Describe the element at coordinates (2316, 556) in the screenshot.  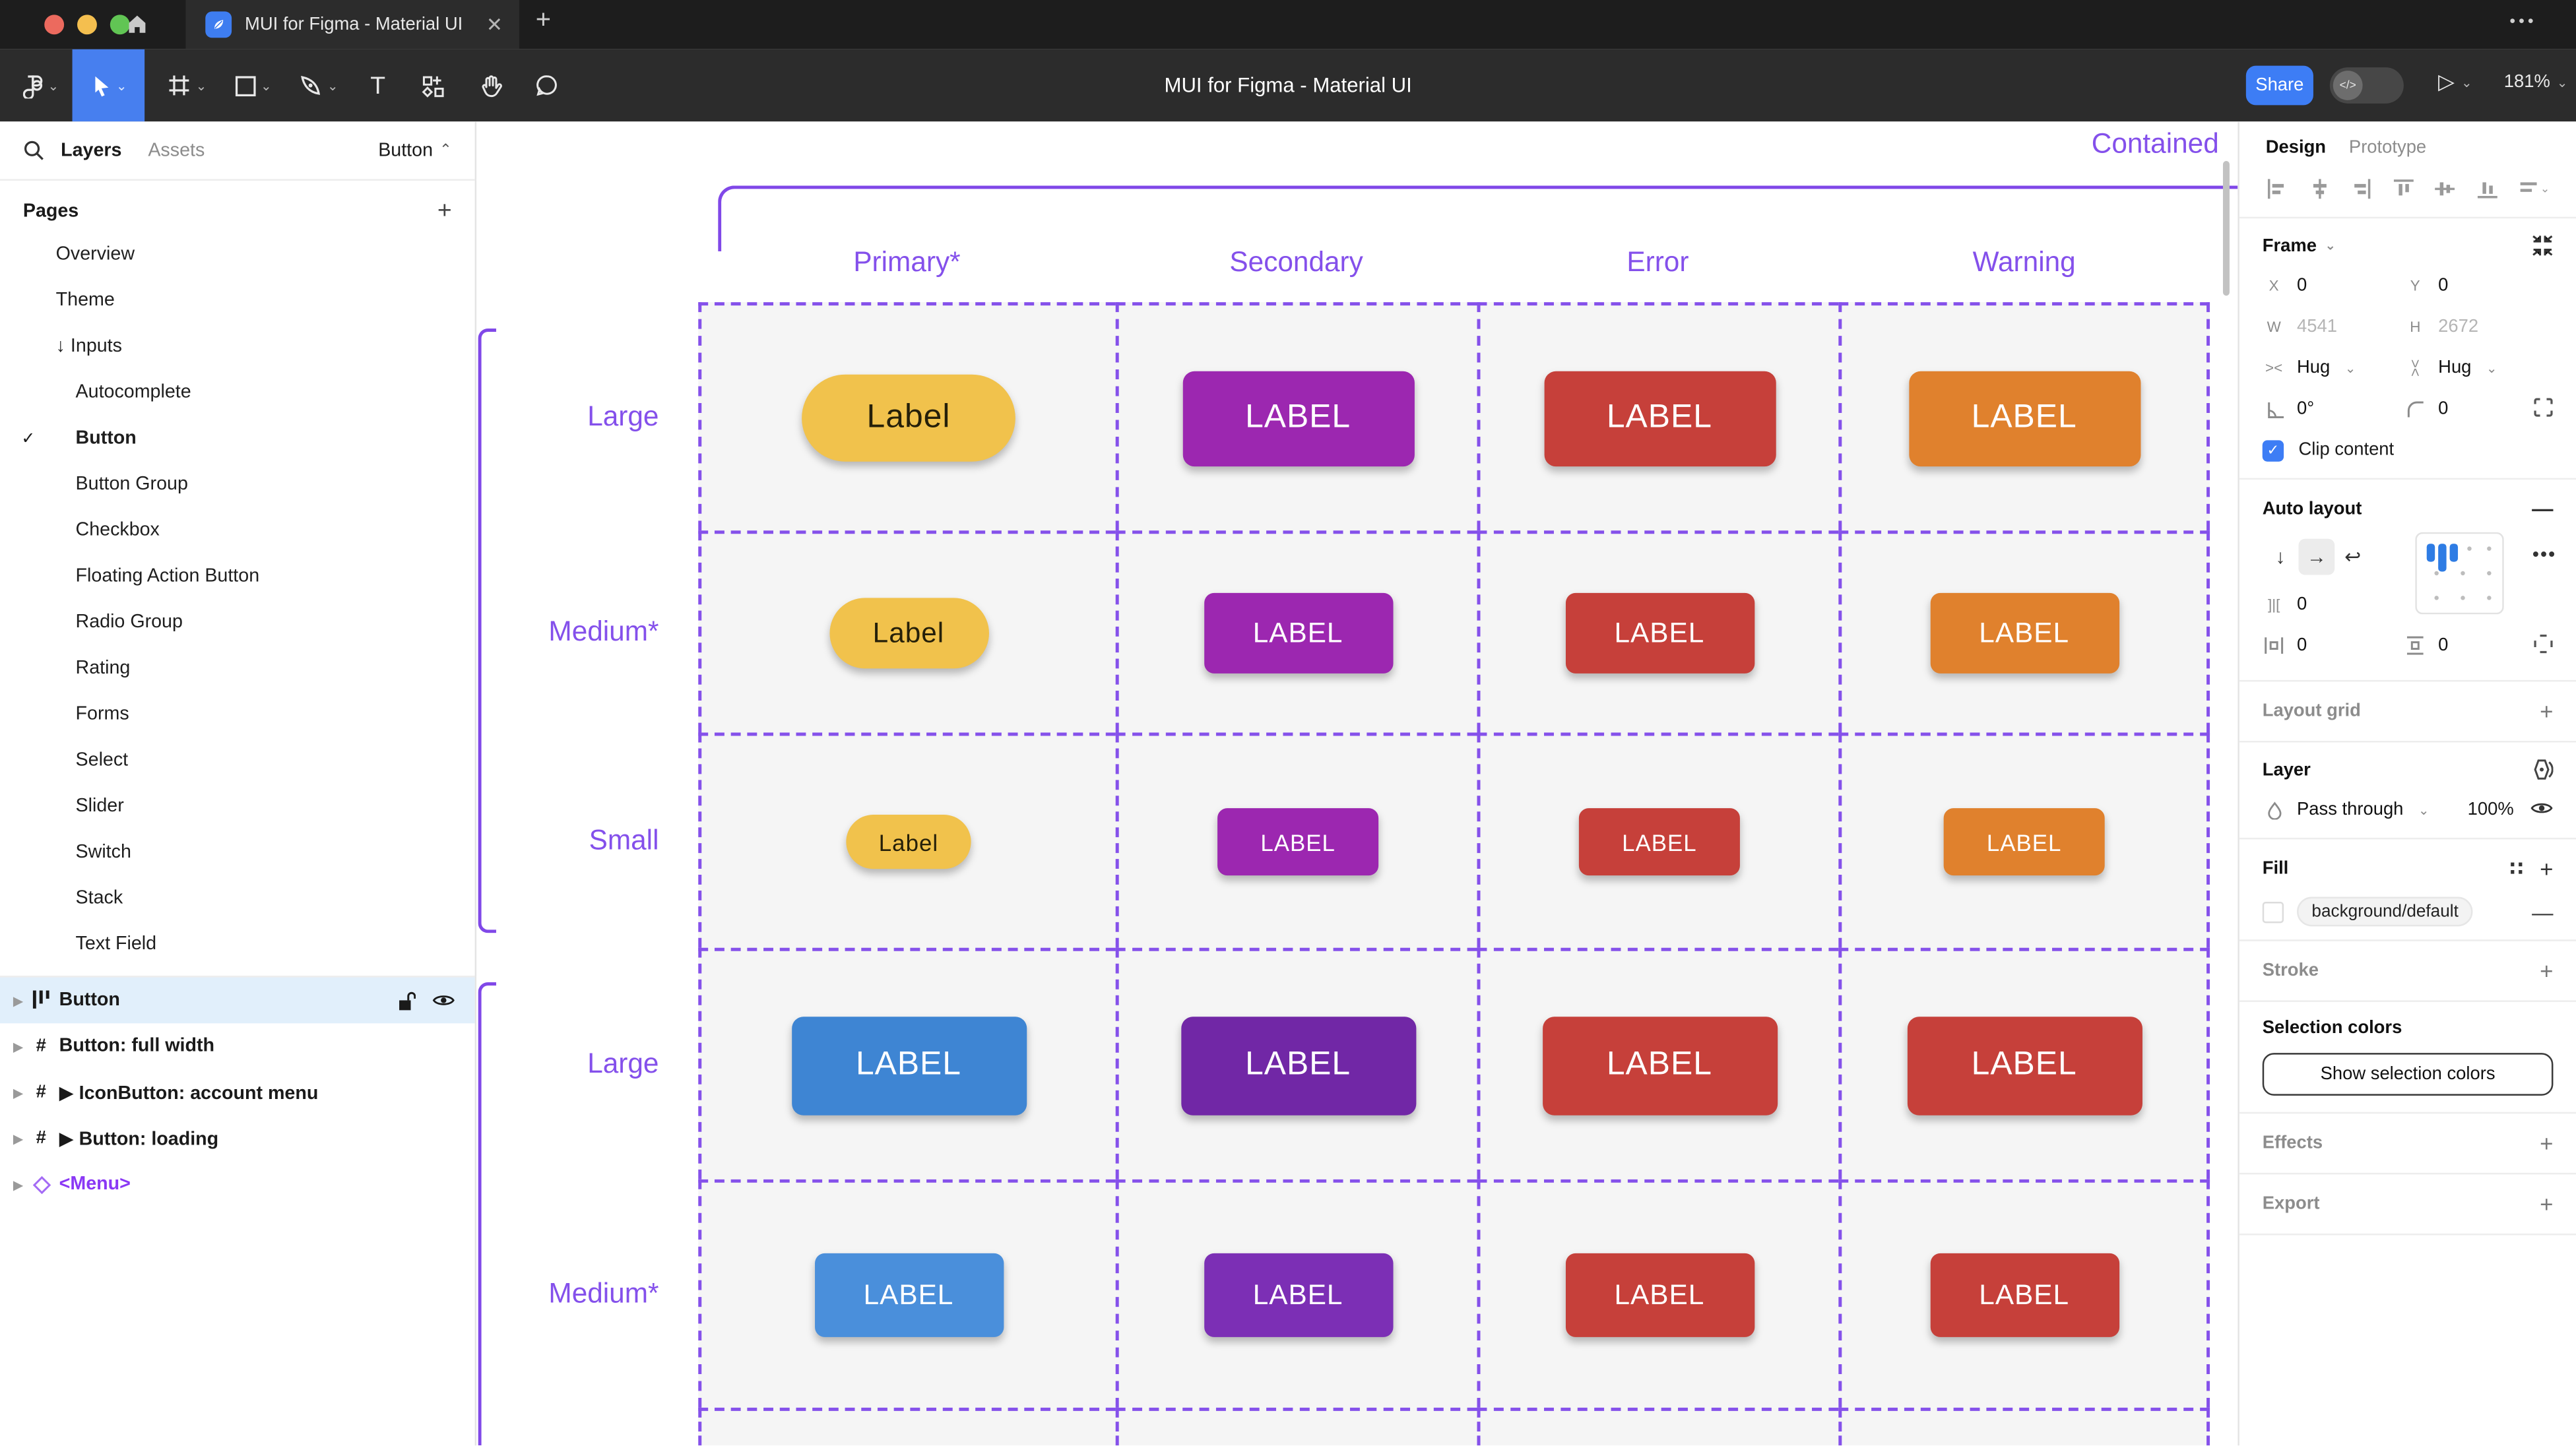
I see `layout-horizontal-button: →` at that location.